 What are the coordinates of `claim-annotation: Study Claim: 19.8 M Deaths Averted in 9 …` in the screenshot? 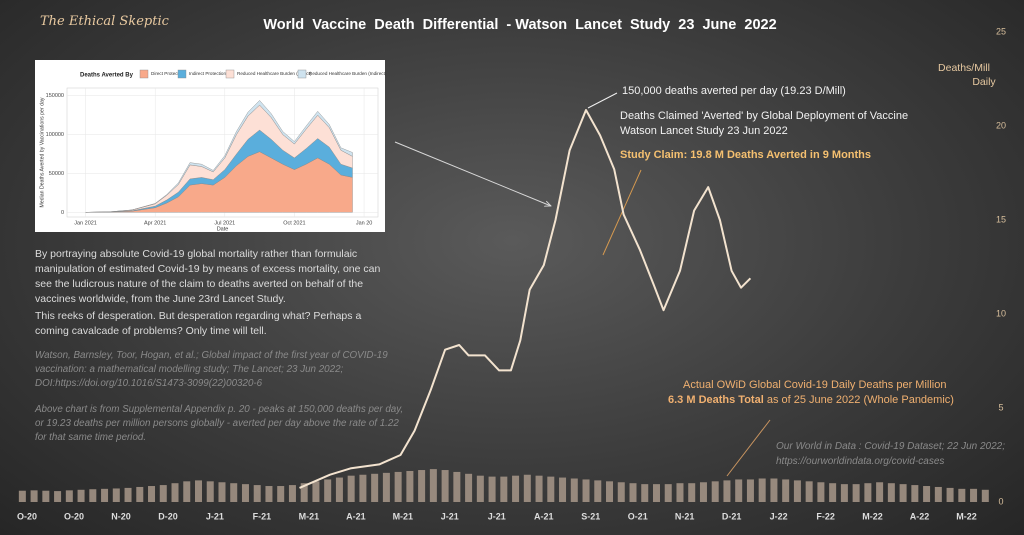 It's located at (746, 155).